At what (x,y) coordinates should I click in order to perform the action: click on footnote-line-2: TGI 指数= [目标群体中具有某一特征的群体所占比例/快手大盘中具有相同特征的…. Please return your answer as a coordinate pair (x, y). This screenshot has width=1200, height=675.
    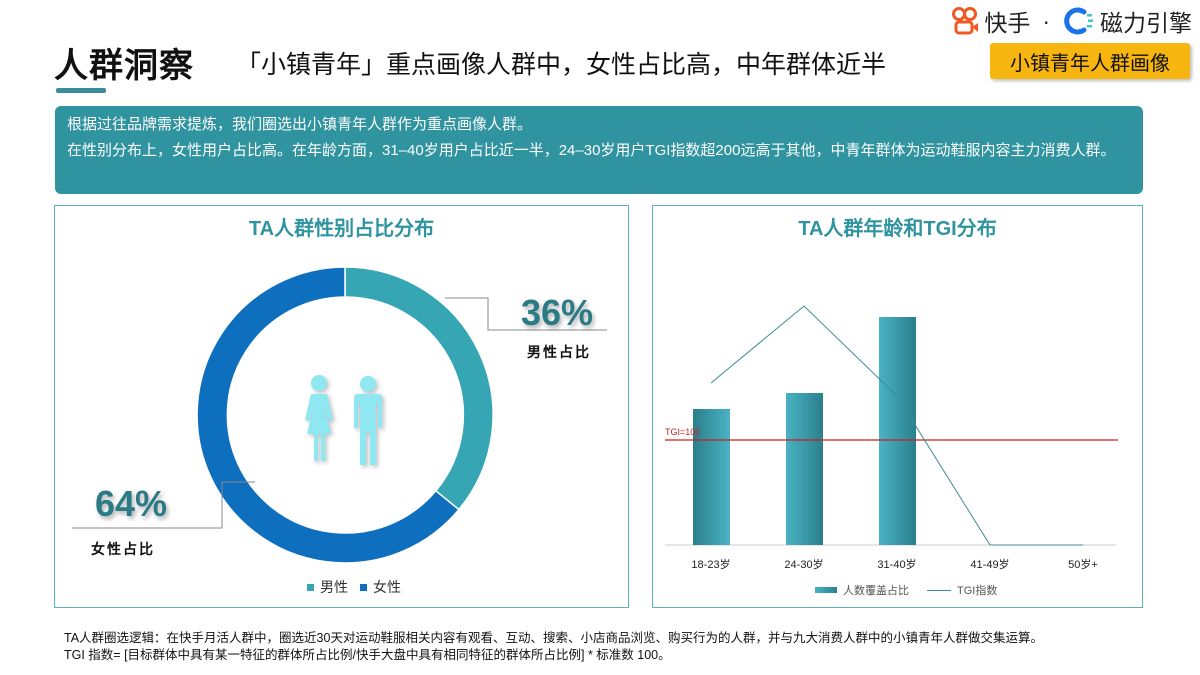
    Looking at the image, I should click on (367, 655).